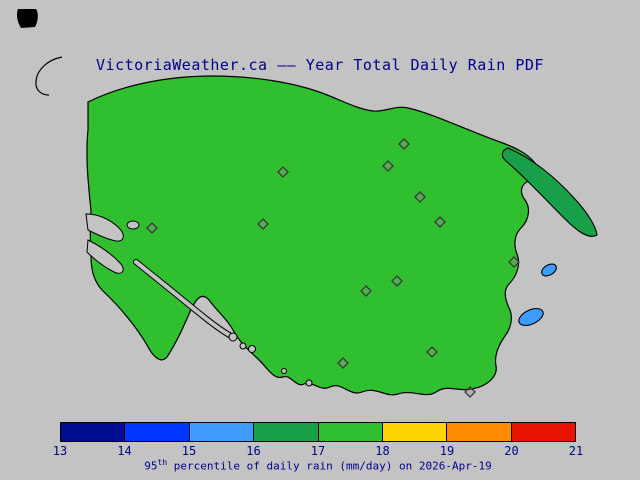 This screenshot has width=640, height=480. Describe the element at coordinates (49, 76) in the screenshot. I see `small-island-outline` at that location.